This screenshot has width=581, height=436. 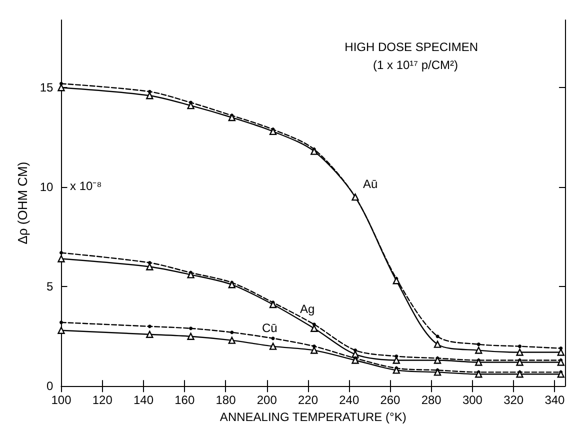 I want to click on x-tick-label: 120, so click(x=102, y=400).